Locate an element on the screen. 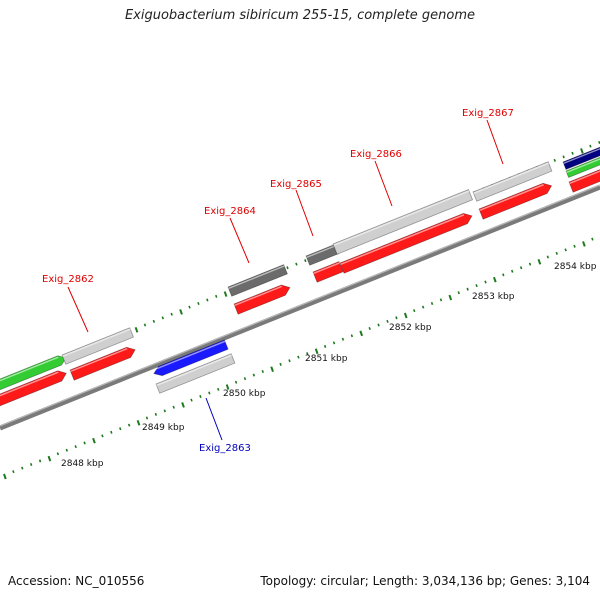  feature-green-left is located at coordinates (33, 373).